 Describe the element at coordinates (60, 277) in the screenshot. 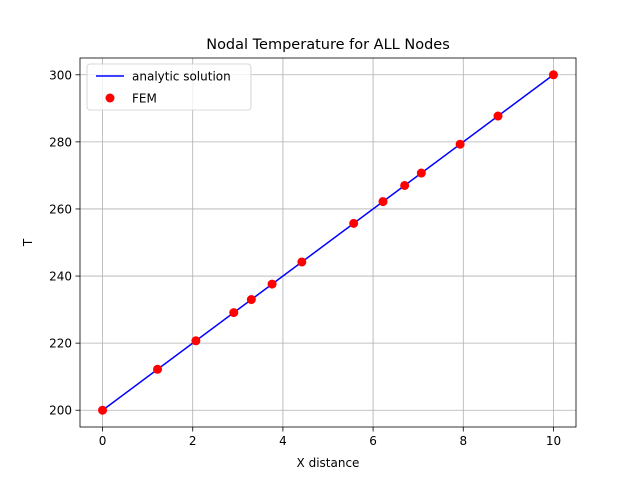

I see `y-tick-label: 240` at that location.